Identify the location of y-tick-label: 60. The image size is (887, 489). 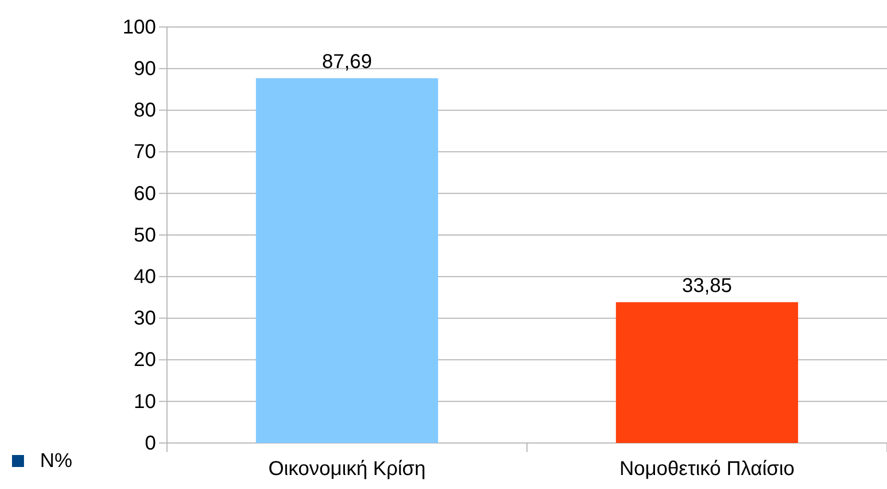
(145, 193).